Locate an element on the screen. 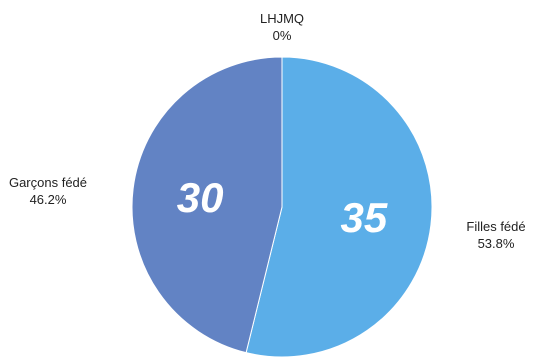  slice-value-label-2: 30 is located at coordinates (200, 197).